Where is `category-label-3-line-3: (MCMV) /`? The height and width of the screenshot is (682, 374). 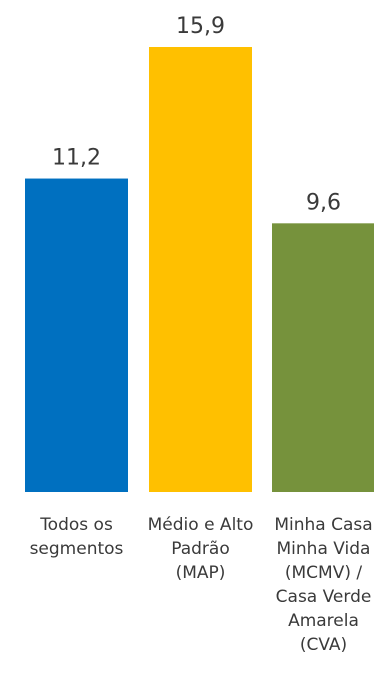
category-label-3-line-3: (MCMV) / is located at coordinates (324, 573).